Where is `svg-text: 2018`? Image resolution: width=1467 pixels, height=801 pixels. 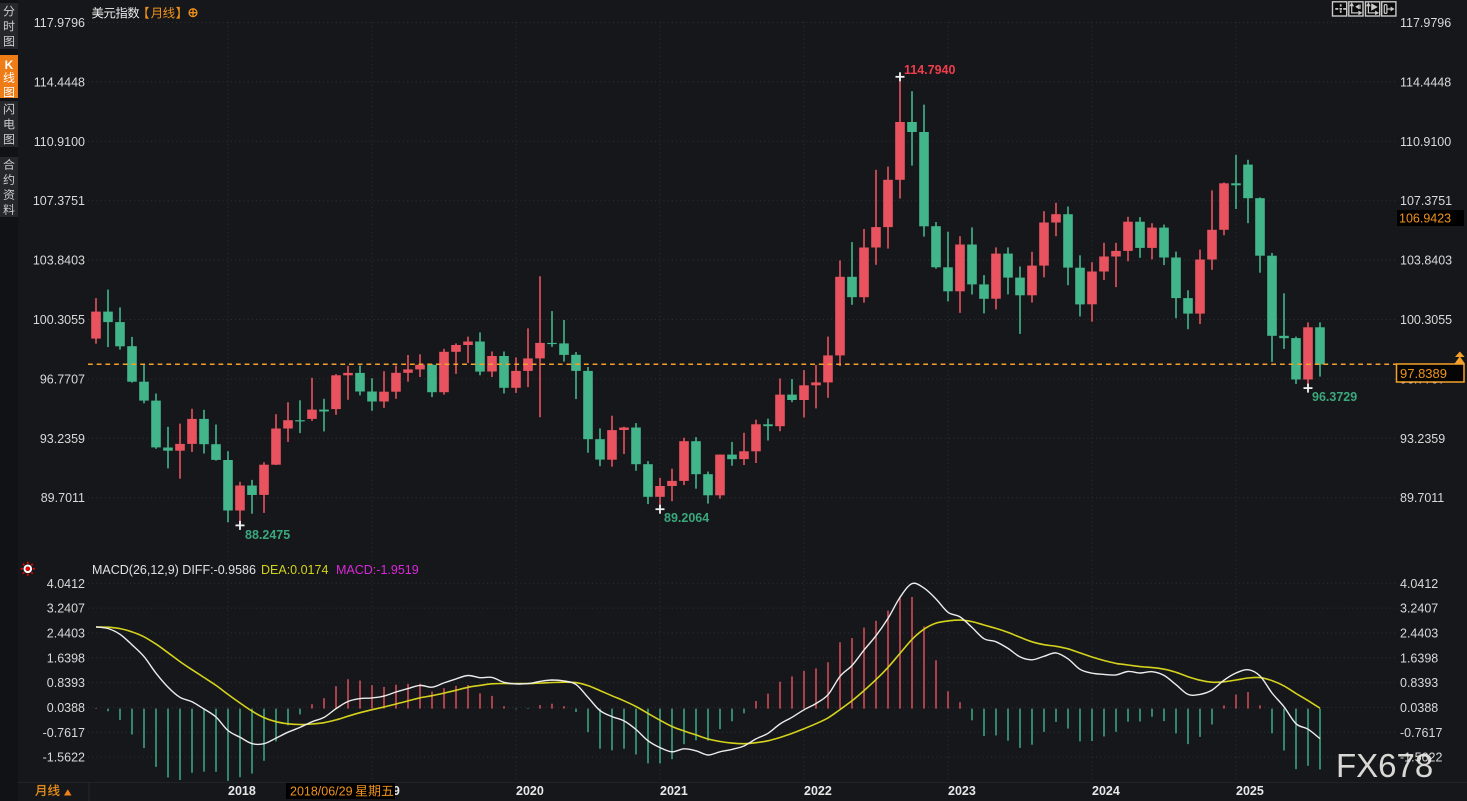 svg-text: 2018 is located at coordinates (242, 791).